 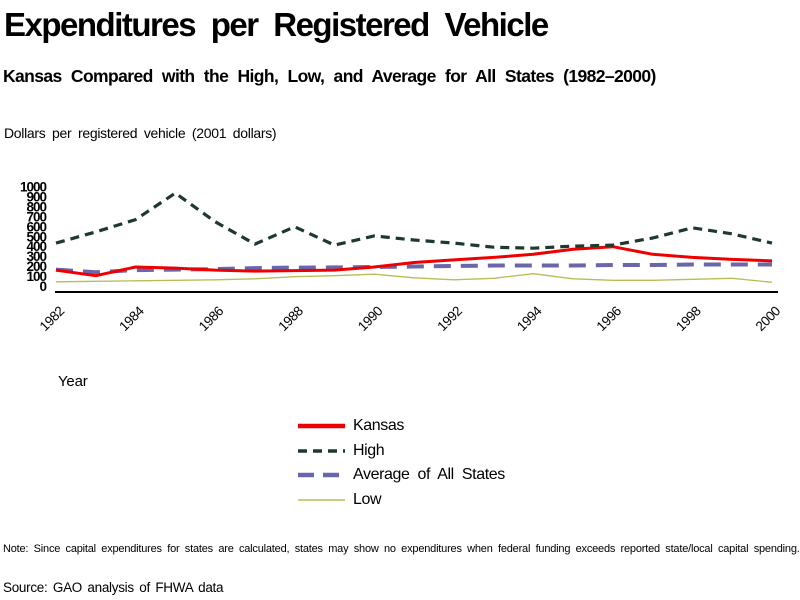 I want to click on x-tick-label: 2000, so click(x=768, y=319).